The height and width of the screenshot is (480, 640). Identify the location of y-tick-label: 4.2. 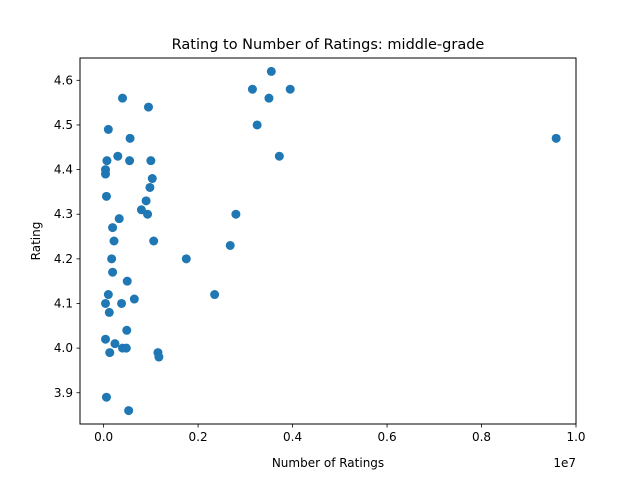
(63, 259).